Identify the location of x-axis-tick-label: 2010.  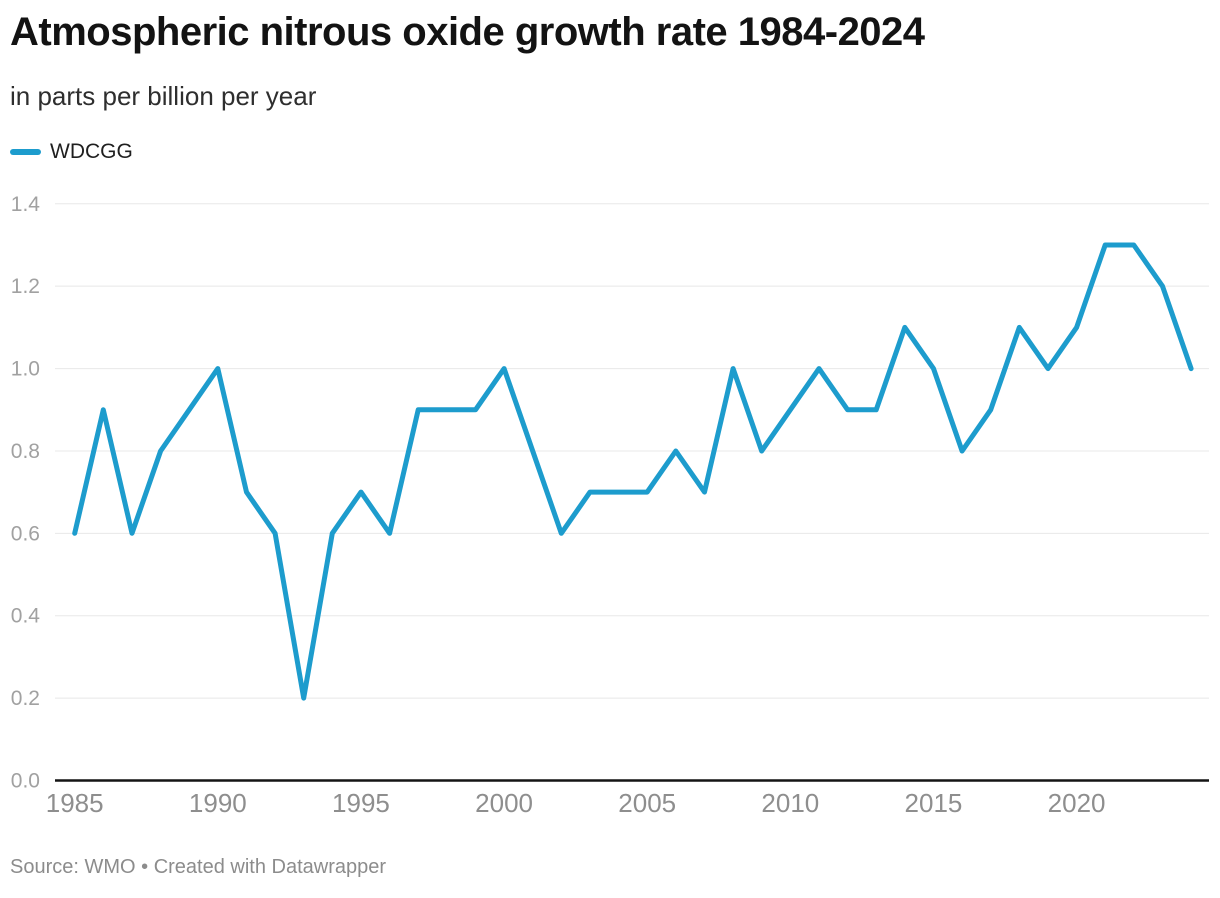
(790, 803).